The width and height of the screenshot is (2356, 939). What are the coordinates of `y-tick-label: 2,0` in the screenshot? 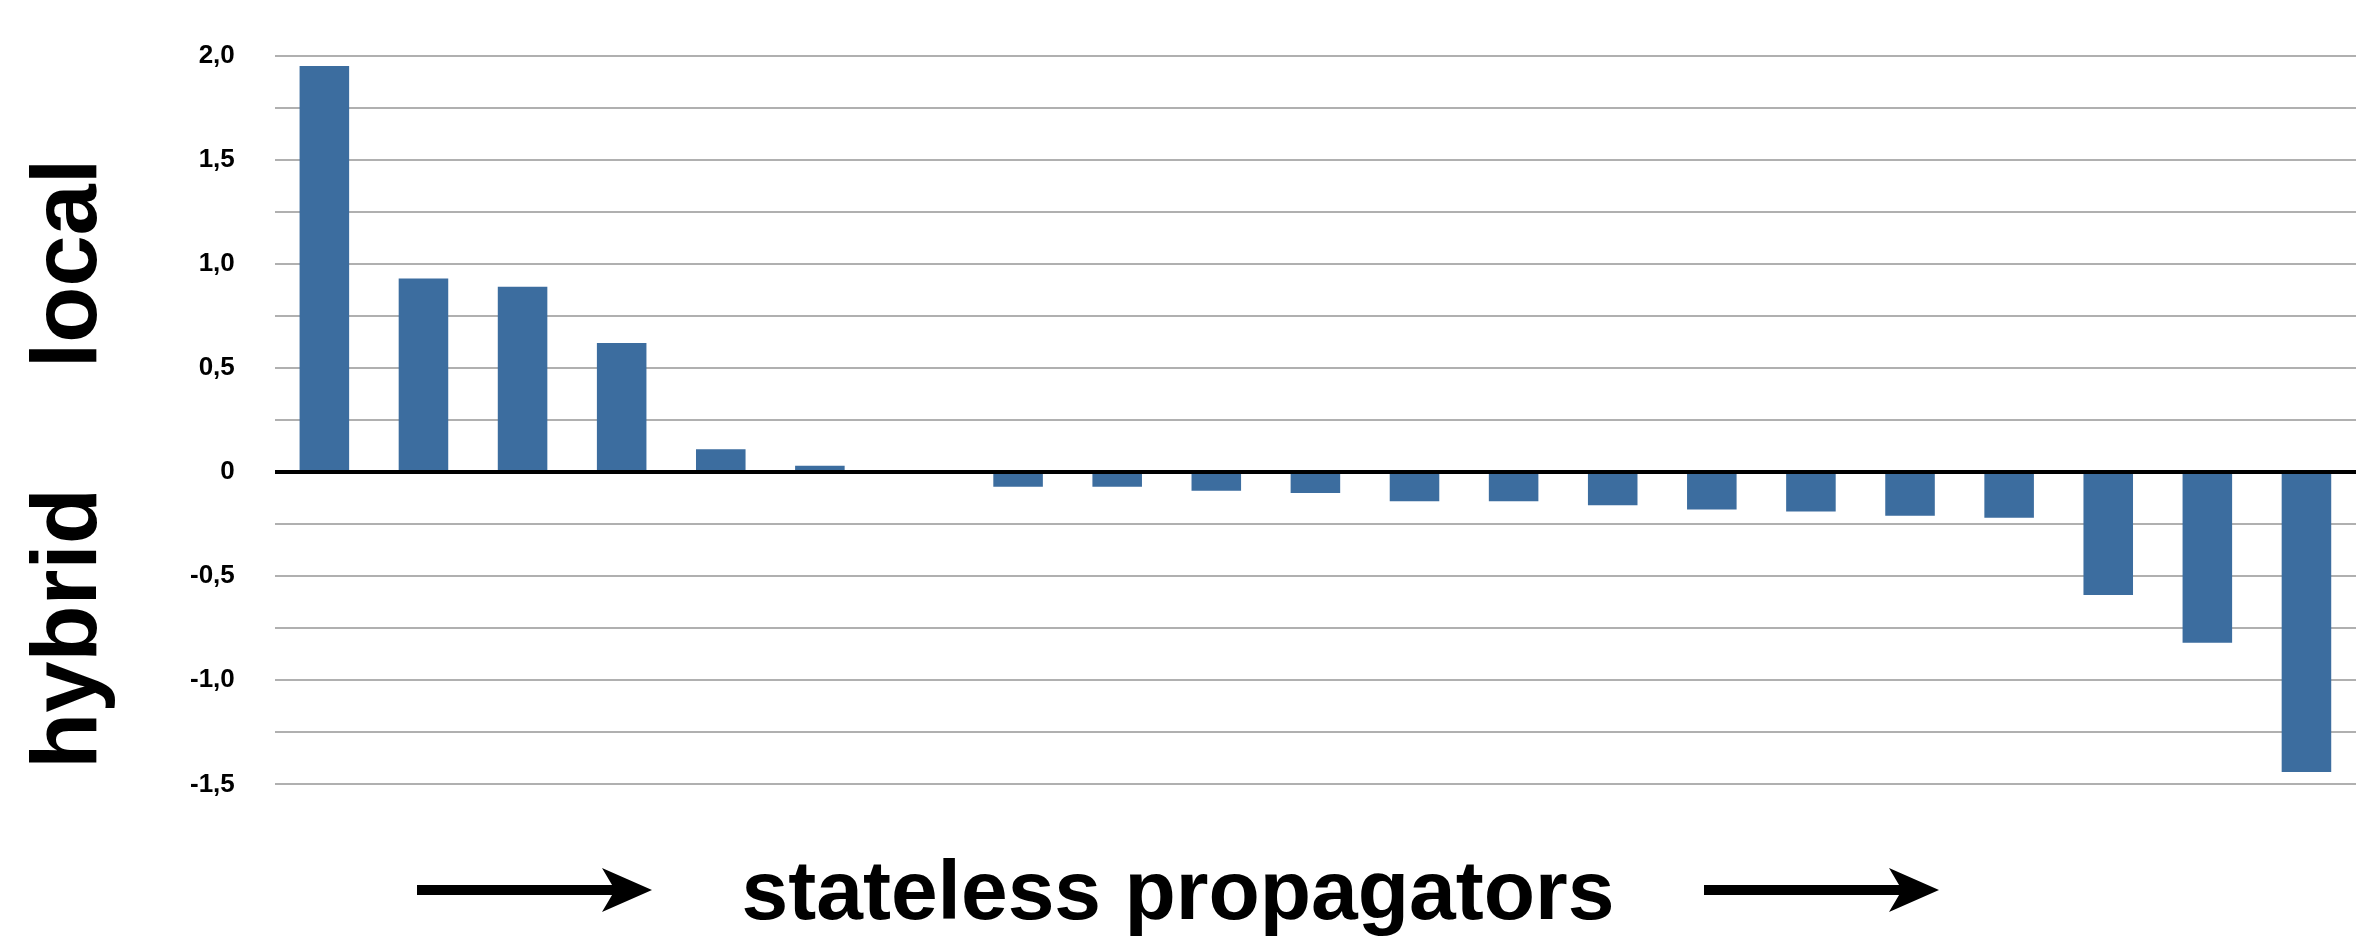 It's located at (216, 53).